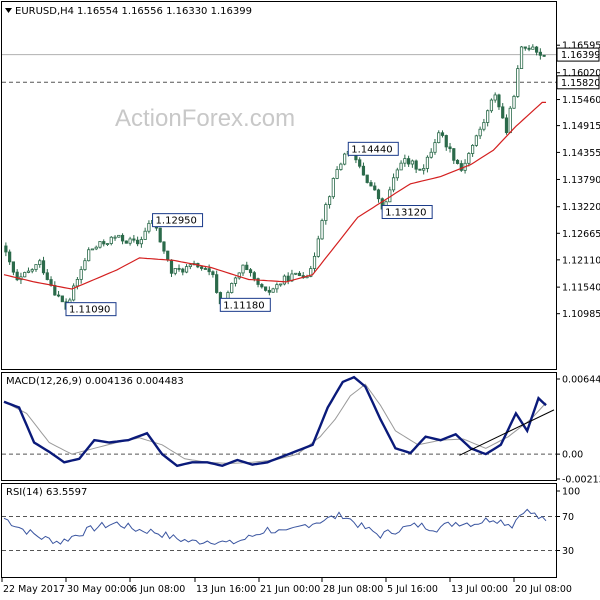  I want to click on pivot-label: 1.11090, so click(89, 310).